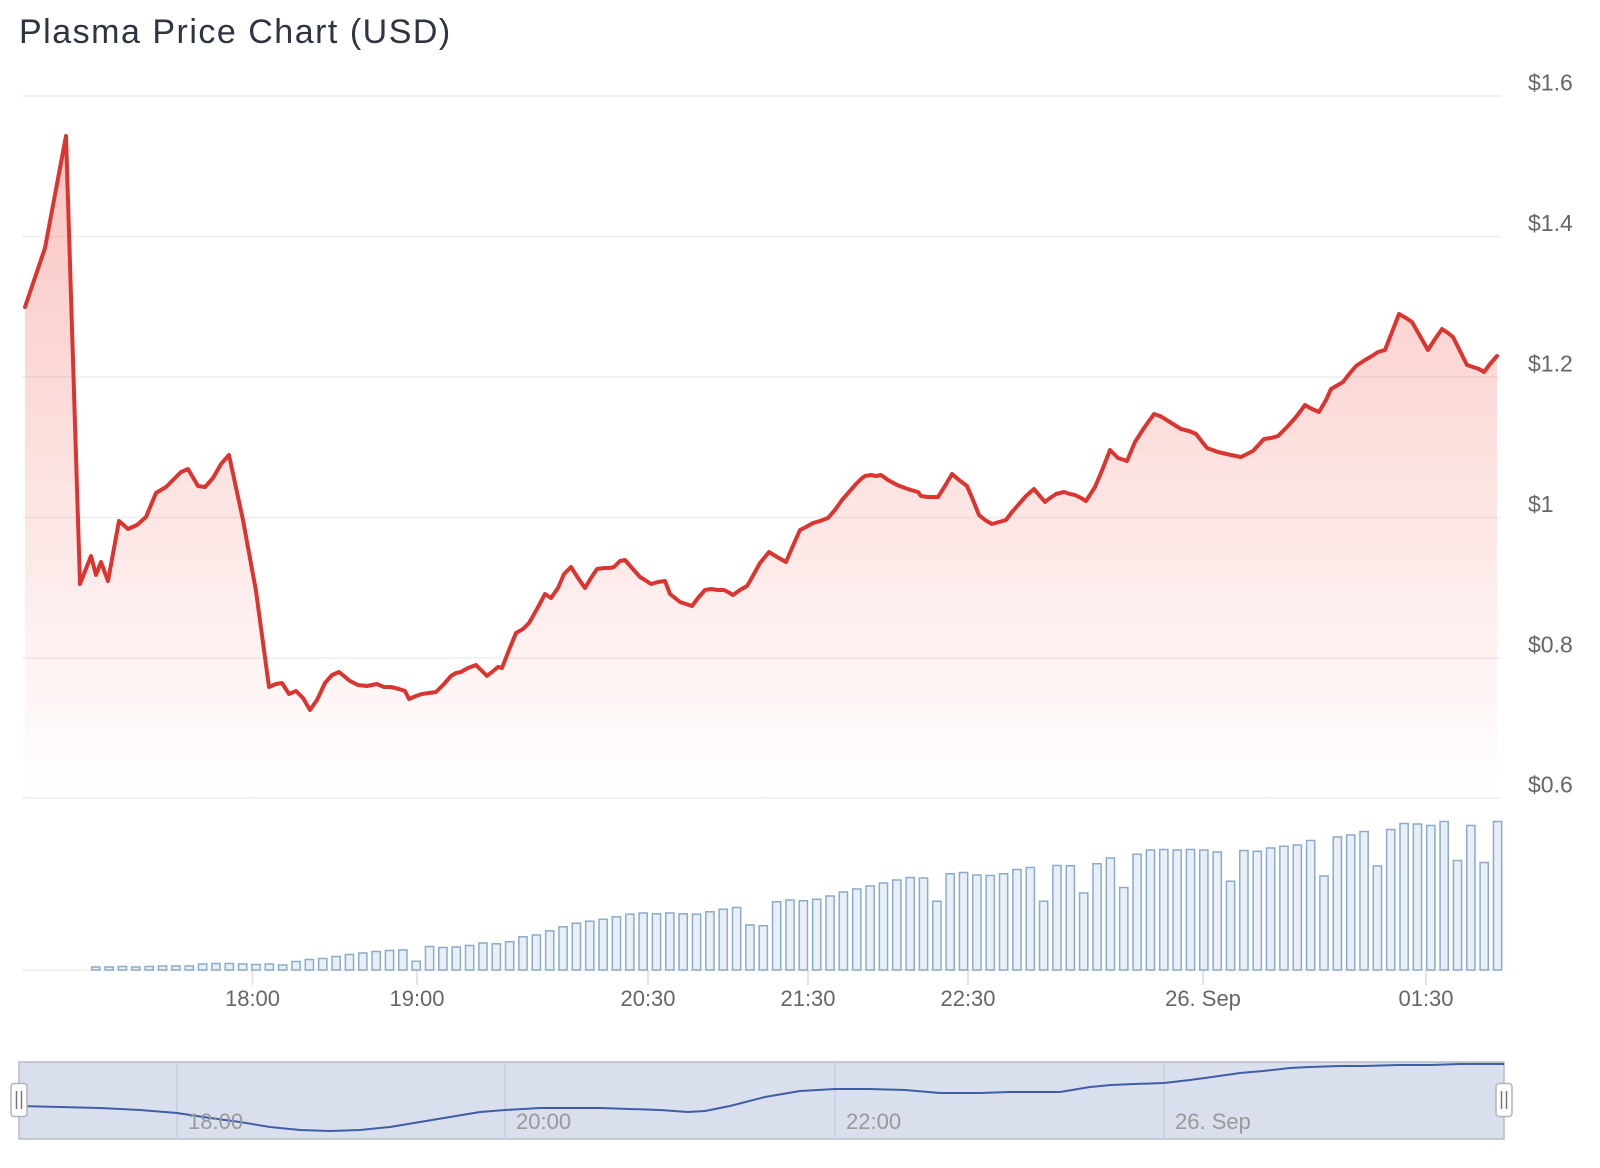  What do you see at coordinates (1550, 645) in the screenshot?
I see `svg-text: $0.8` at bounding box center [1550, 645].